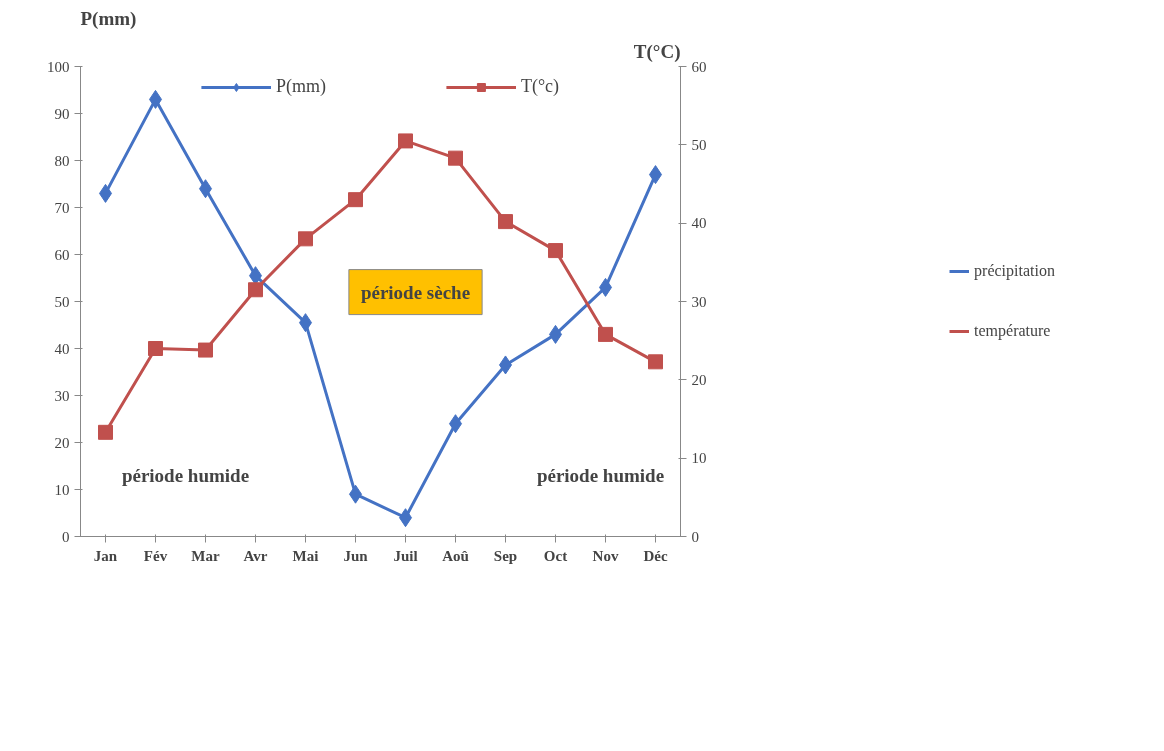 Image resolution: width=1164 pixels, height=751 pixels. I want to click on y2-tick-label: 50, so click(699, 144).